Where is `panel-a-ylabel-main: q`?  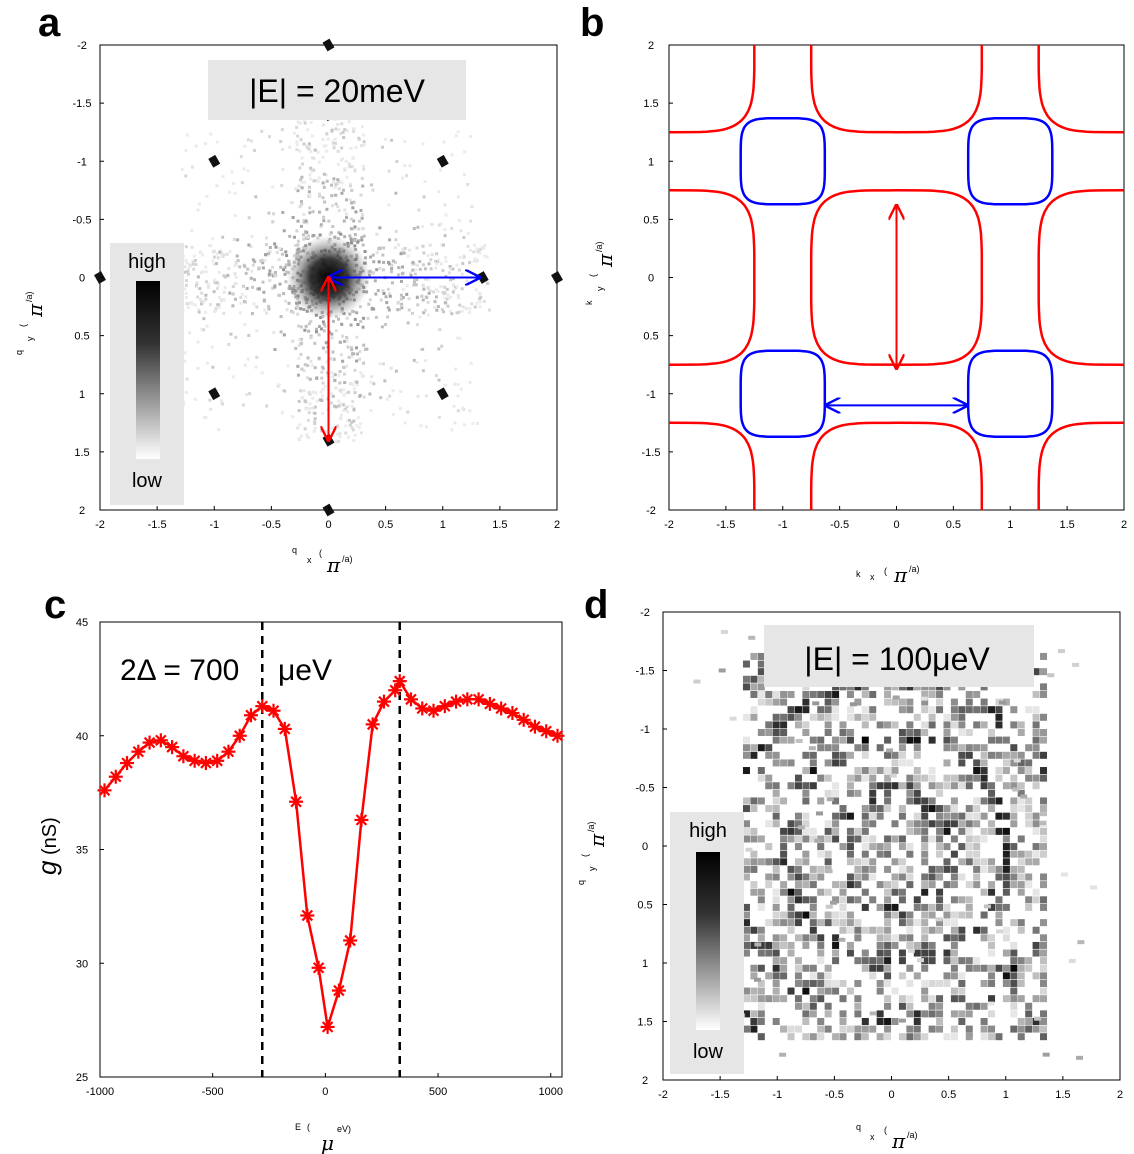 panel-a-ylabel-main: q is located at coordinates (19, 352).